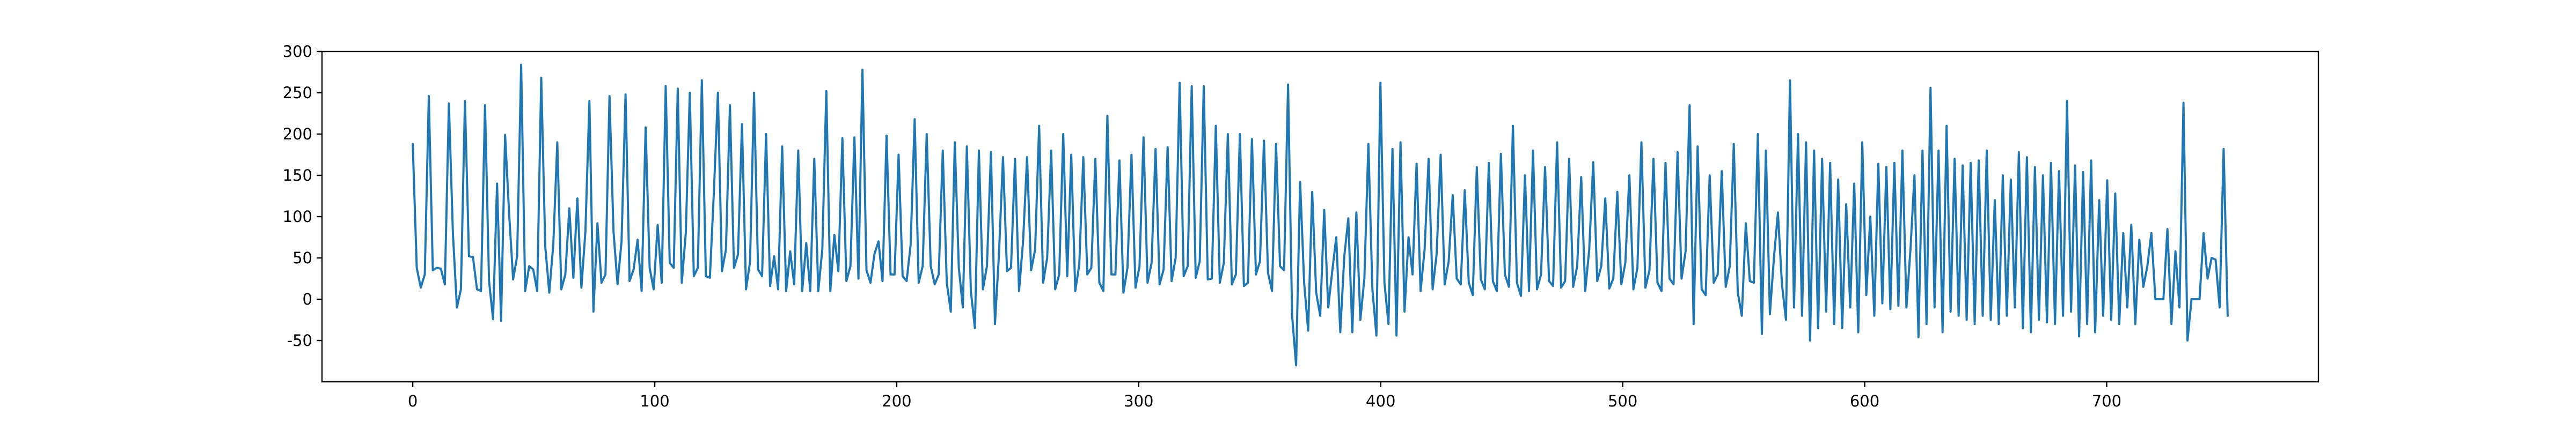 This screenshot has height=429, width=2576. Describe the element at coordinates (1622, 401) in the screenshot. I see `x-tick-label: 500` at that location.